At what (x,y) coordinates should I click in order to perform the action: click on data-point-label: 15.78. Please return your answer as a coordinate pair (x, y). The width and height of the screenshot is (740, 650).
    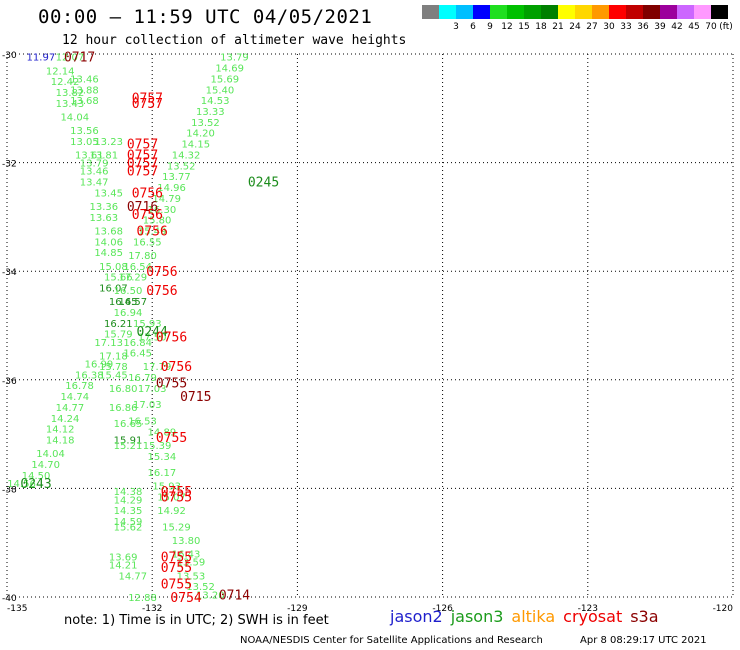
    Looking at the image, I should click on (113, 367).